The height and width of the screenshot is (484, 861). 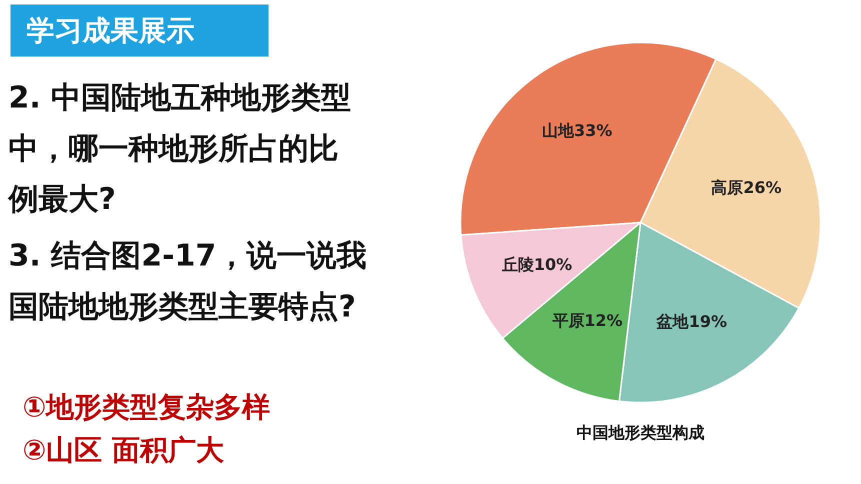 I want to click on text: 学习成果展示, so click(x=110, y=30).